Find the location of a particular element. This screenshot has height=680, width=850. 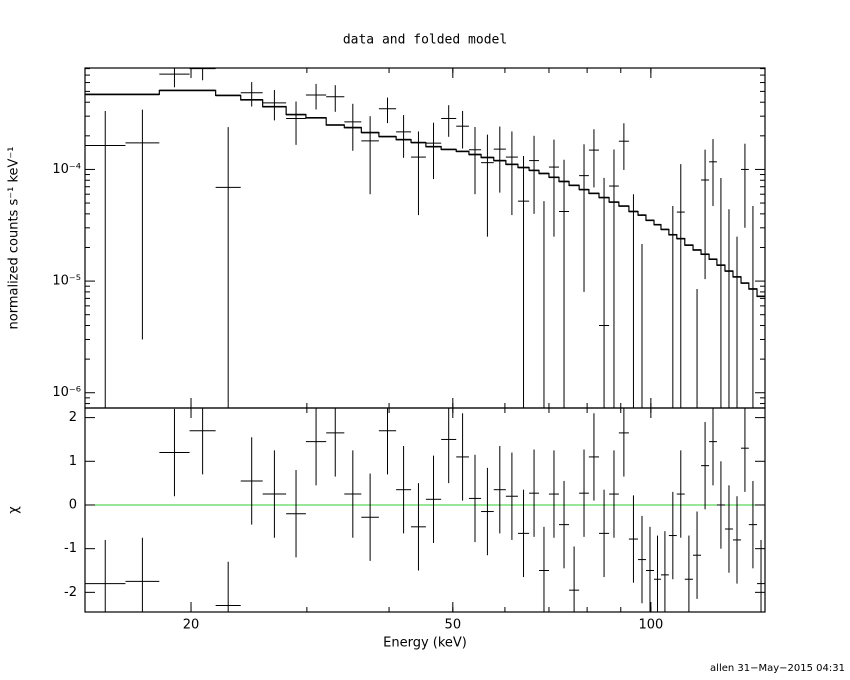

x-tick-label: 20 is located at coordinates (191, 625).